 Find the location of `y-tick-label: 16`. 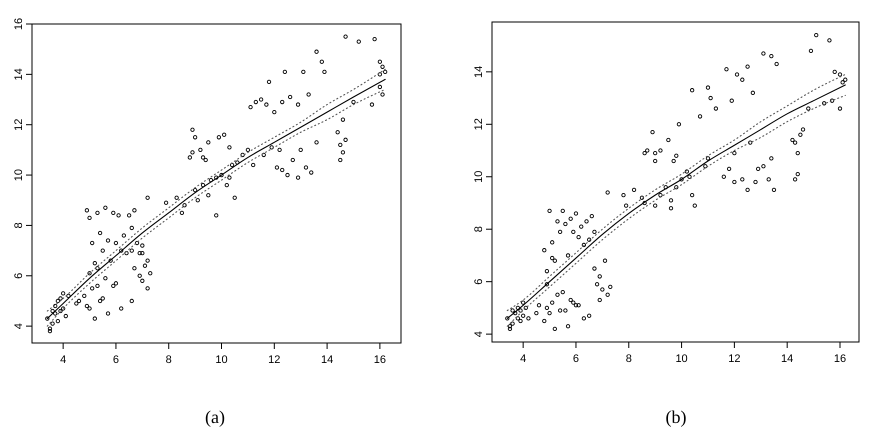

y-tick-label: 16 is located at coordinates (19, 24).